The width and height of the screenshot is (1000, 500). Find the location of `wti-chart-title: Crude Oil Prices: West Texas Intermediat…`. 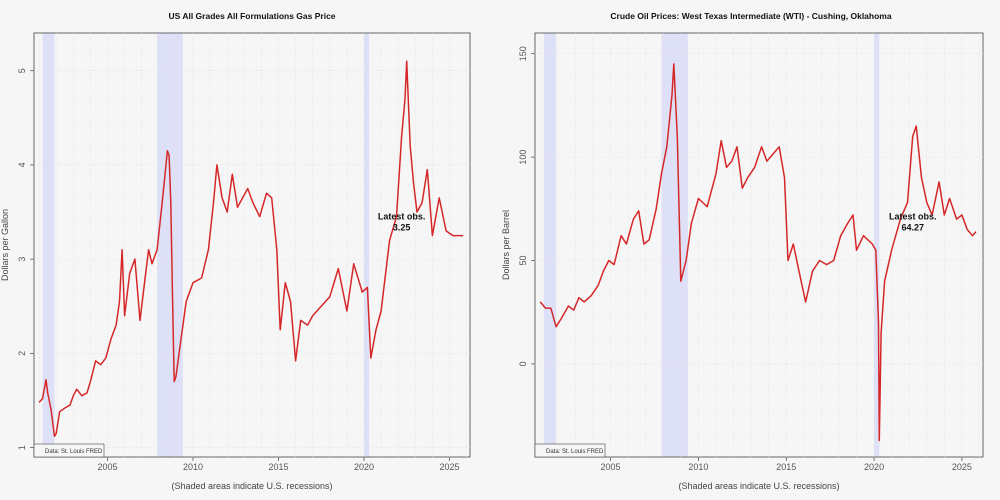

wti-chart-title: Crude Oil Prices: West Texas Intermediat… is located at coordinates (750, 16).